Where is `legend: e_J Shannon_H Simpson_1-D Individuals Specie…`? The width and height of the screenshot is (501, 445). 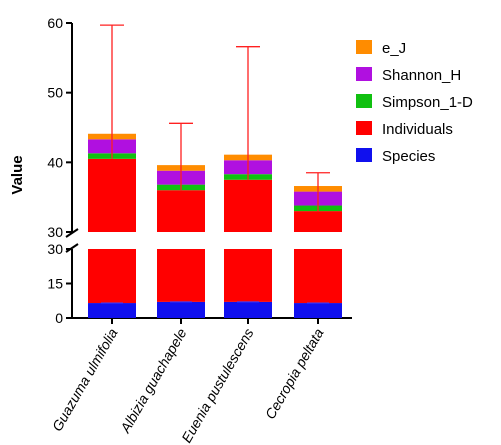
legend: e_J Shannon_H Simpson_1-D Individuals Specie… is located at coordinates (414, 102).